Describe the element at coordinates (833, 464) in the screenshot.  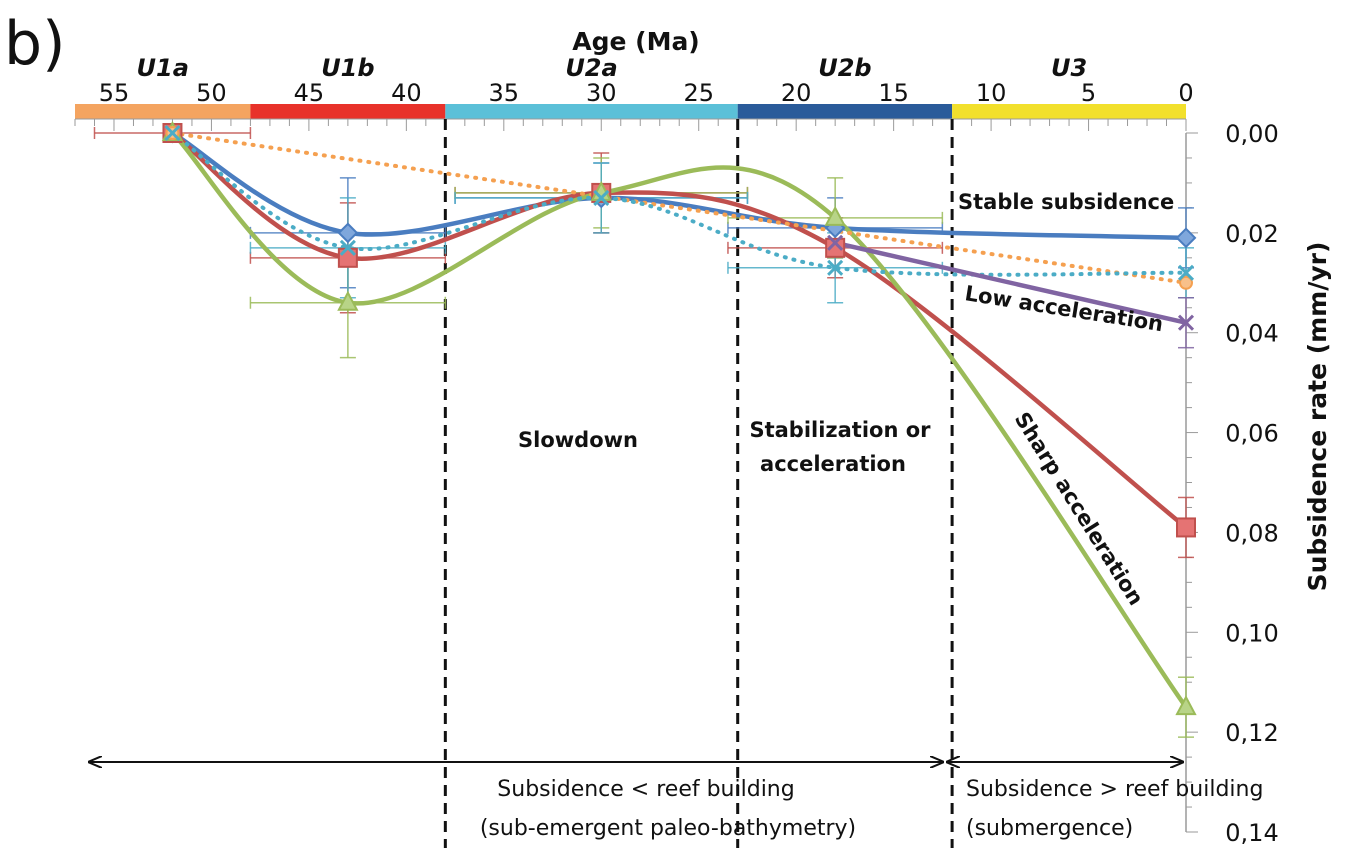
I see `annotation-stabilization-line2: acceleration` at that location.